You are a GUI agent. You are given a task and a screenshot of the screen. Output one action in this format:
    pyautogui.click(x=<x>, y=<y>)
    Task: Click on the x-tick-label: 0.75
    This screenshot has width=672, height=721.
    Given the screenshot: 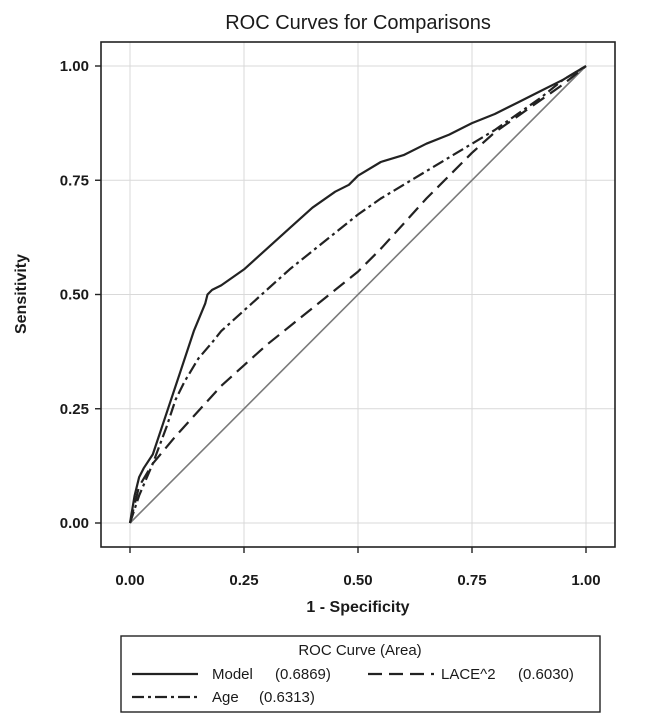 What is the action you would take?
    pyautogui.click(x=471, y=580)
    